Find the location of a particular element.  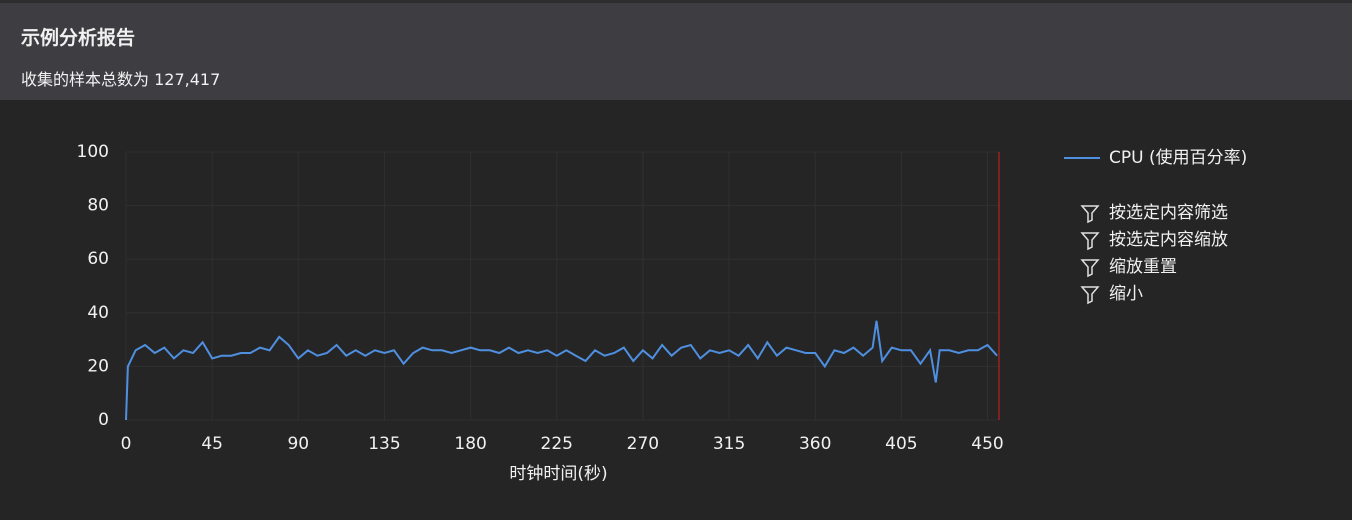

y-tick-label: 60 is located at coordinates (98, 259).